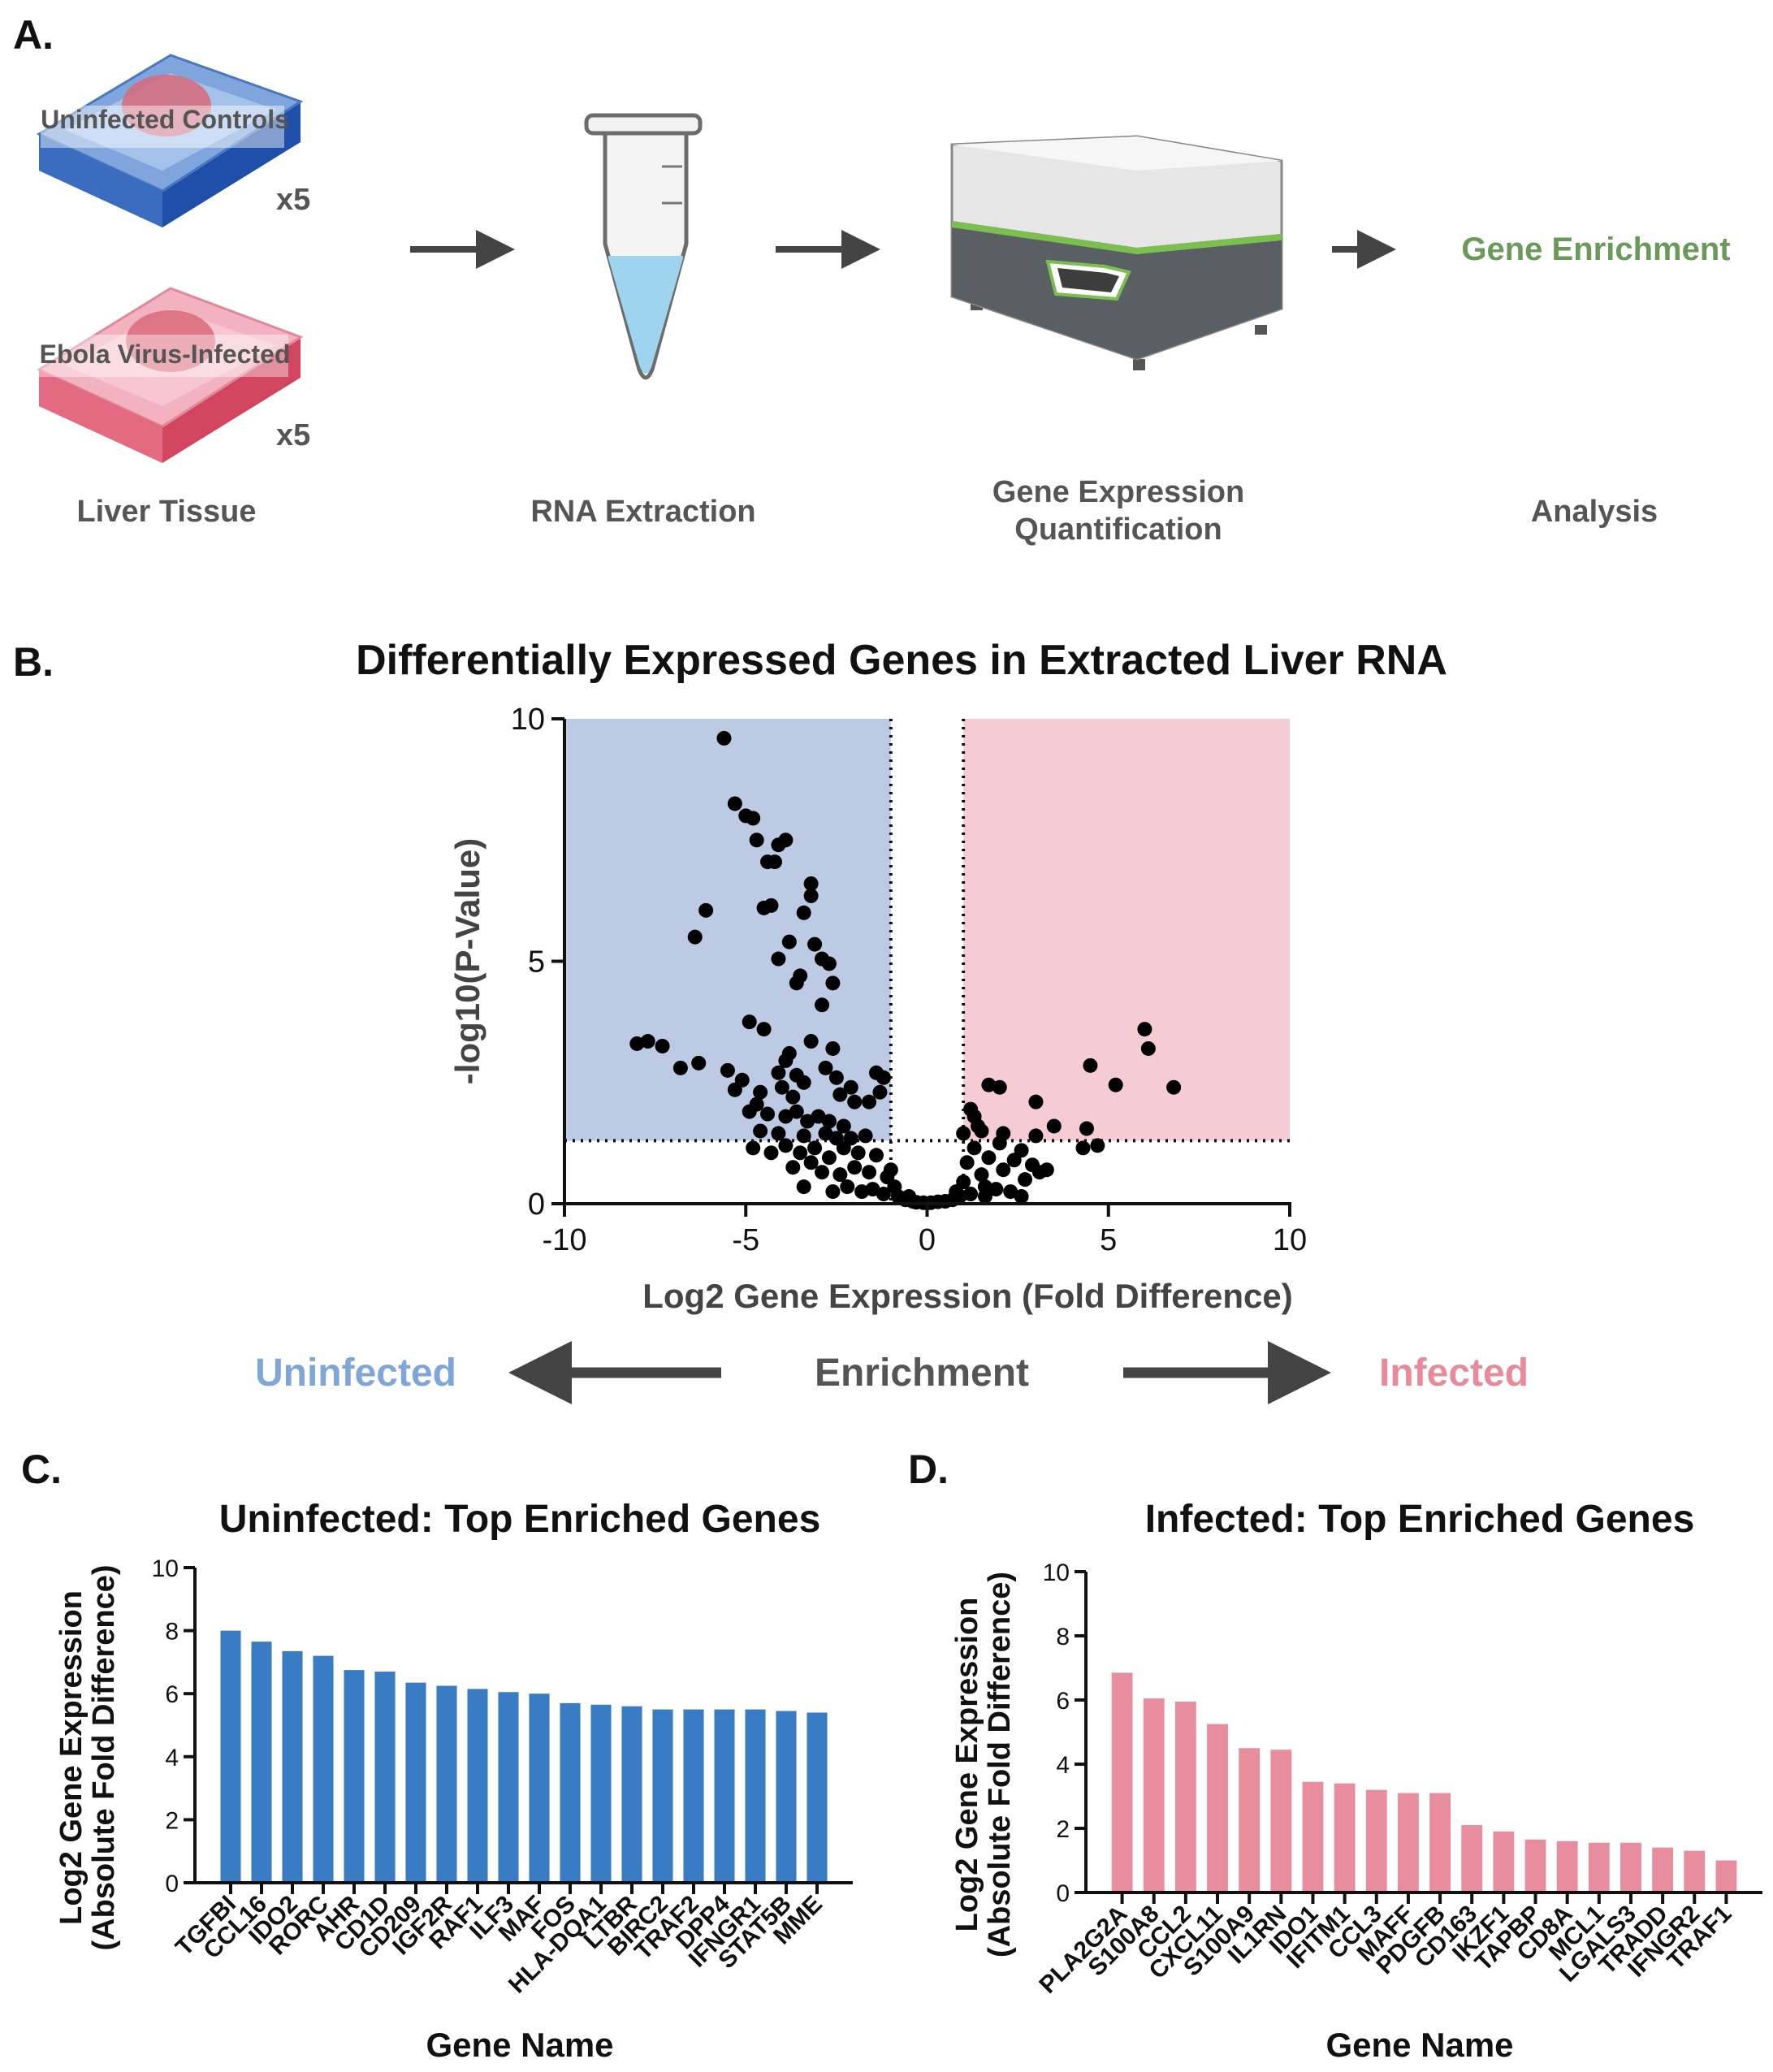  Describe the element at coordinates (967, 1296) in the screenshot. I see `x-axis-title: Log2 Gene Expression (Fold Difference)` at that location.